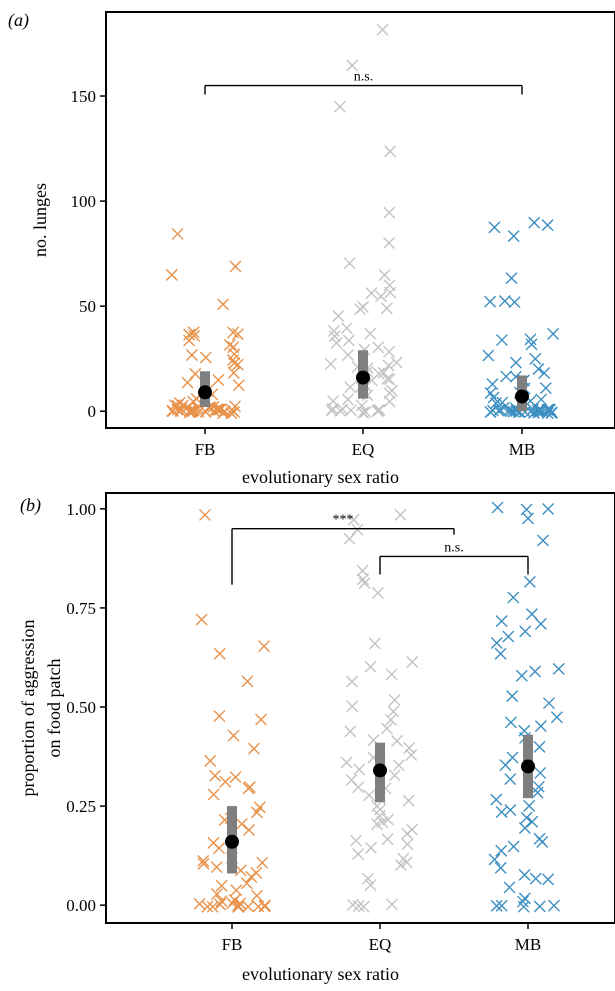 The image size is (615, 991). What do you see at coordinates (343, 549) in the screenshot?
I see `significance-bracket: ***` at bounding box center [343, 549].